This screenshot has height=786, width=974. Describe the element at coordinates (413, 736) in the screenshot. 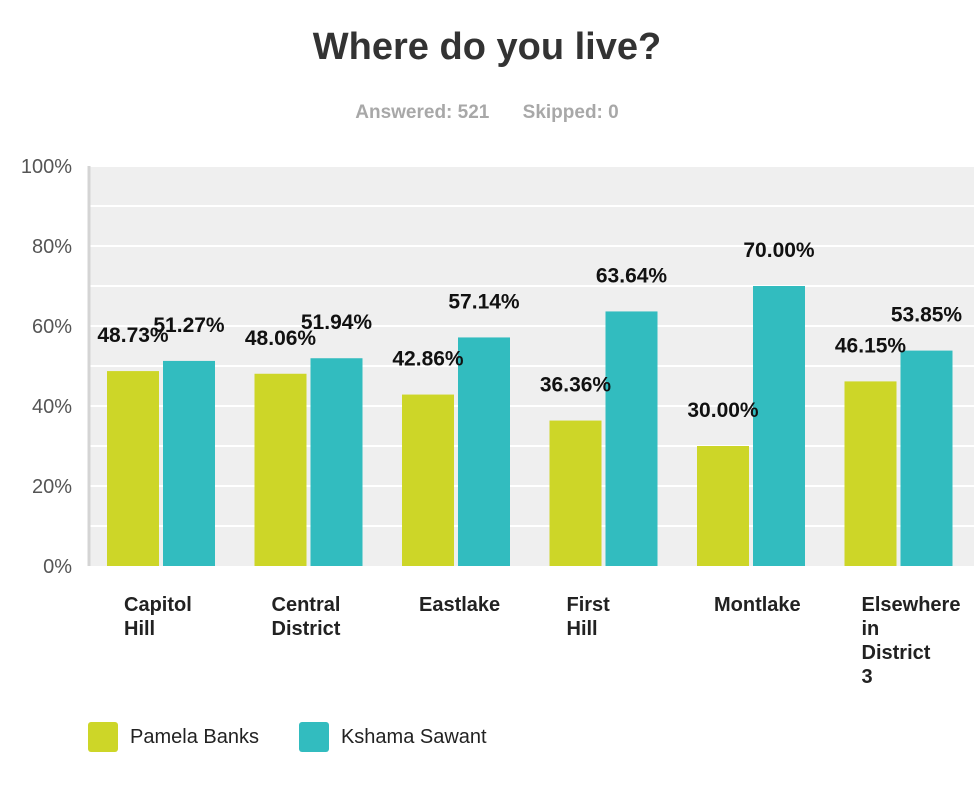

I see `legend-label: Kshama Sawant` at that location.